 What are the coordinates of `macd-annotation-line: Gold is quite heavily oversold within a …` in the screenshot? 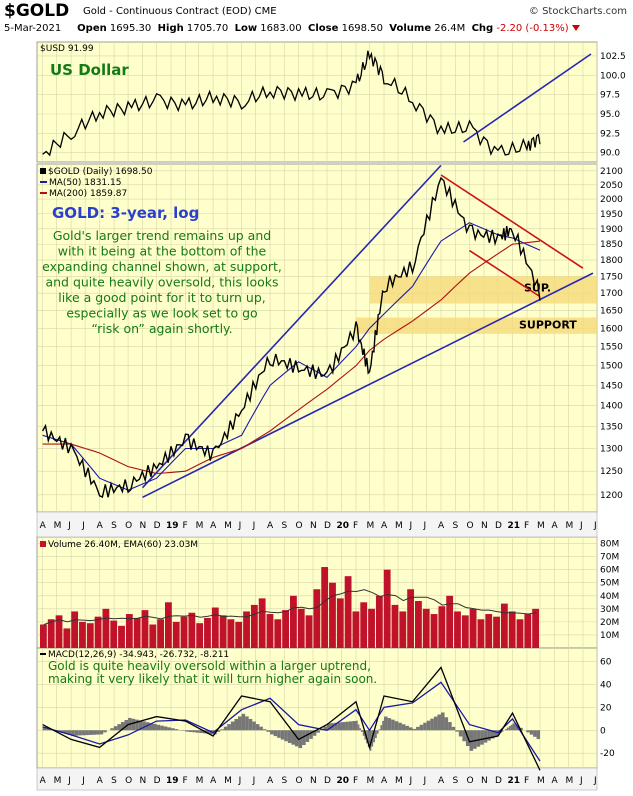 It's located at (209, 666).